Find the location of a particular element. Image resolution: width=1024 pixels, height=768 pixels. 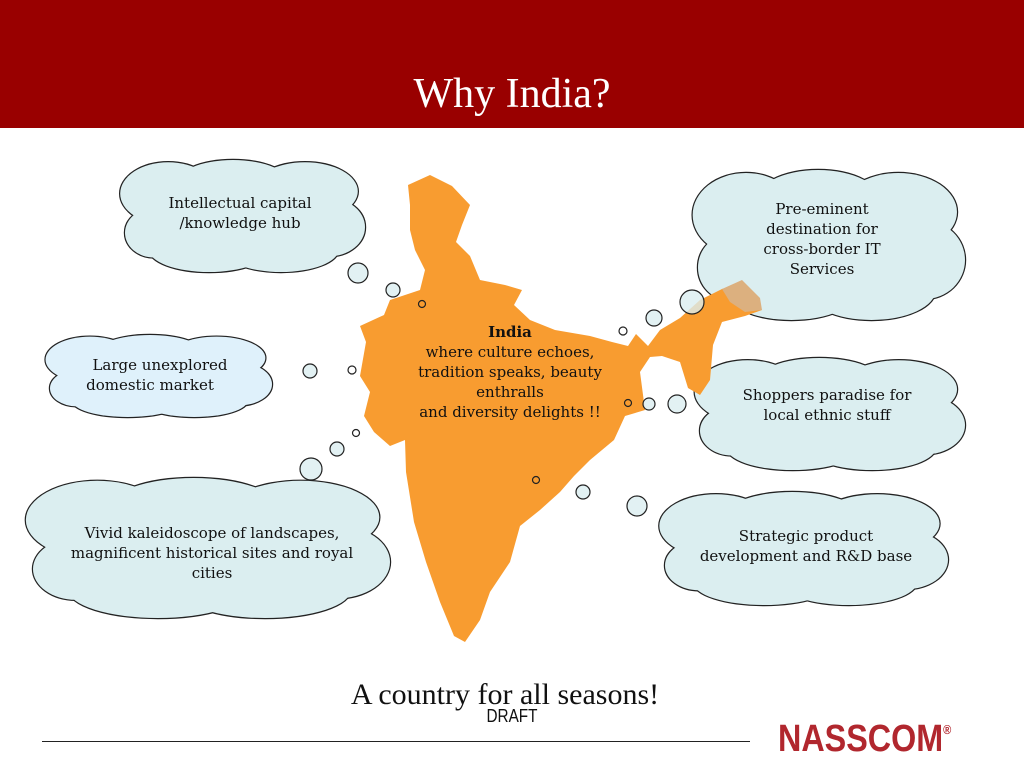

cloud-text-shoppers: Shoppers paradise for local ethnic stuff is located at coordinates (827, 405).